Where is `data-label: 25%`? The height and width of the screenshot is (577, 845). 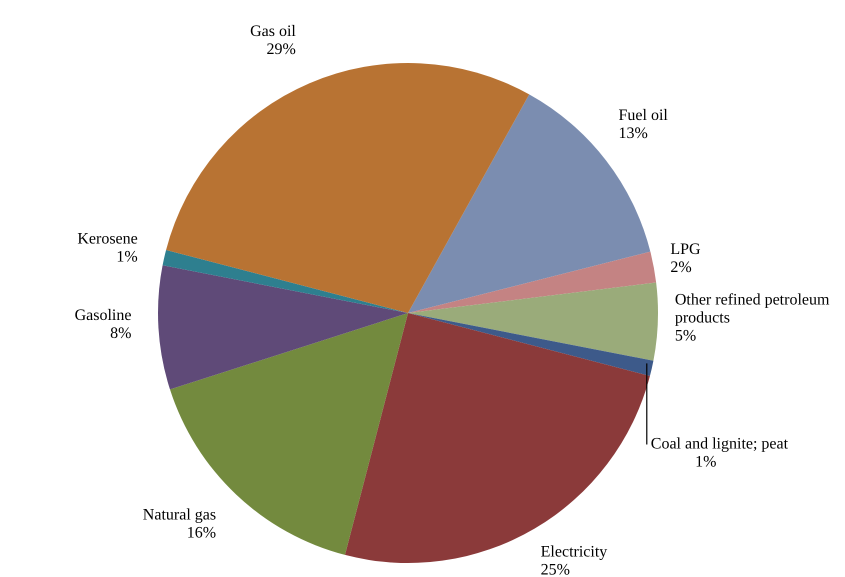
data-label: 25% is located at coordinates (555, 569).